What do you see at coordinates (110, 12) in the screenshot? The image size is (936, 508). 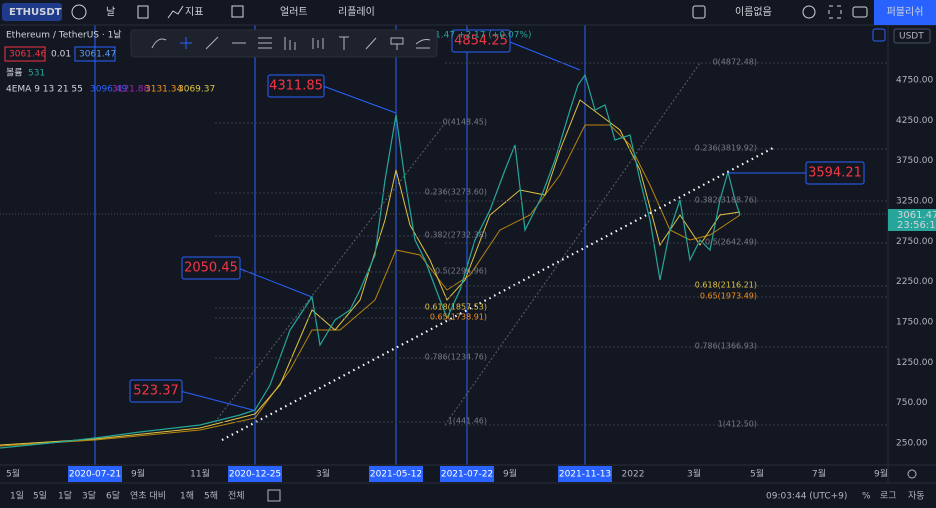 I see `interval: 날` at bounding box center [110, 12].